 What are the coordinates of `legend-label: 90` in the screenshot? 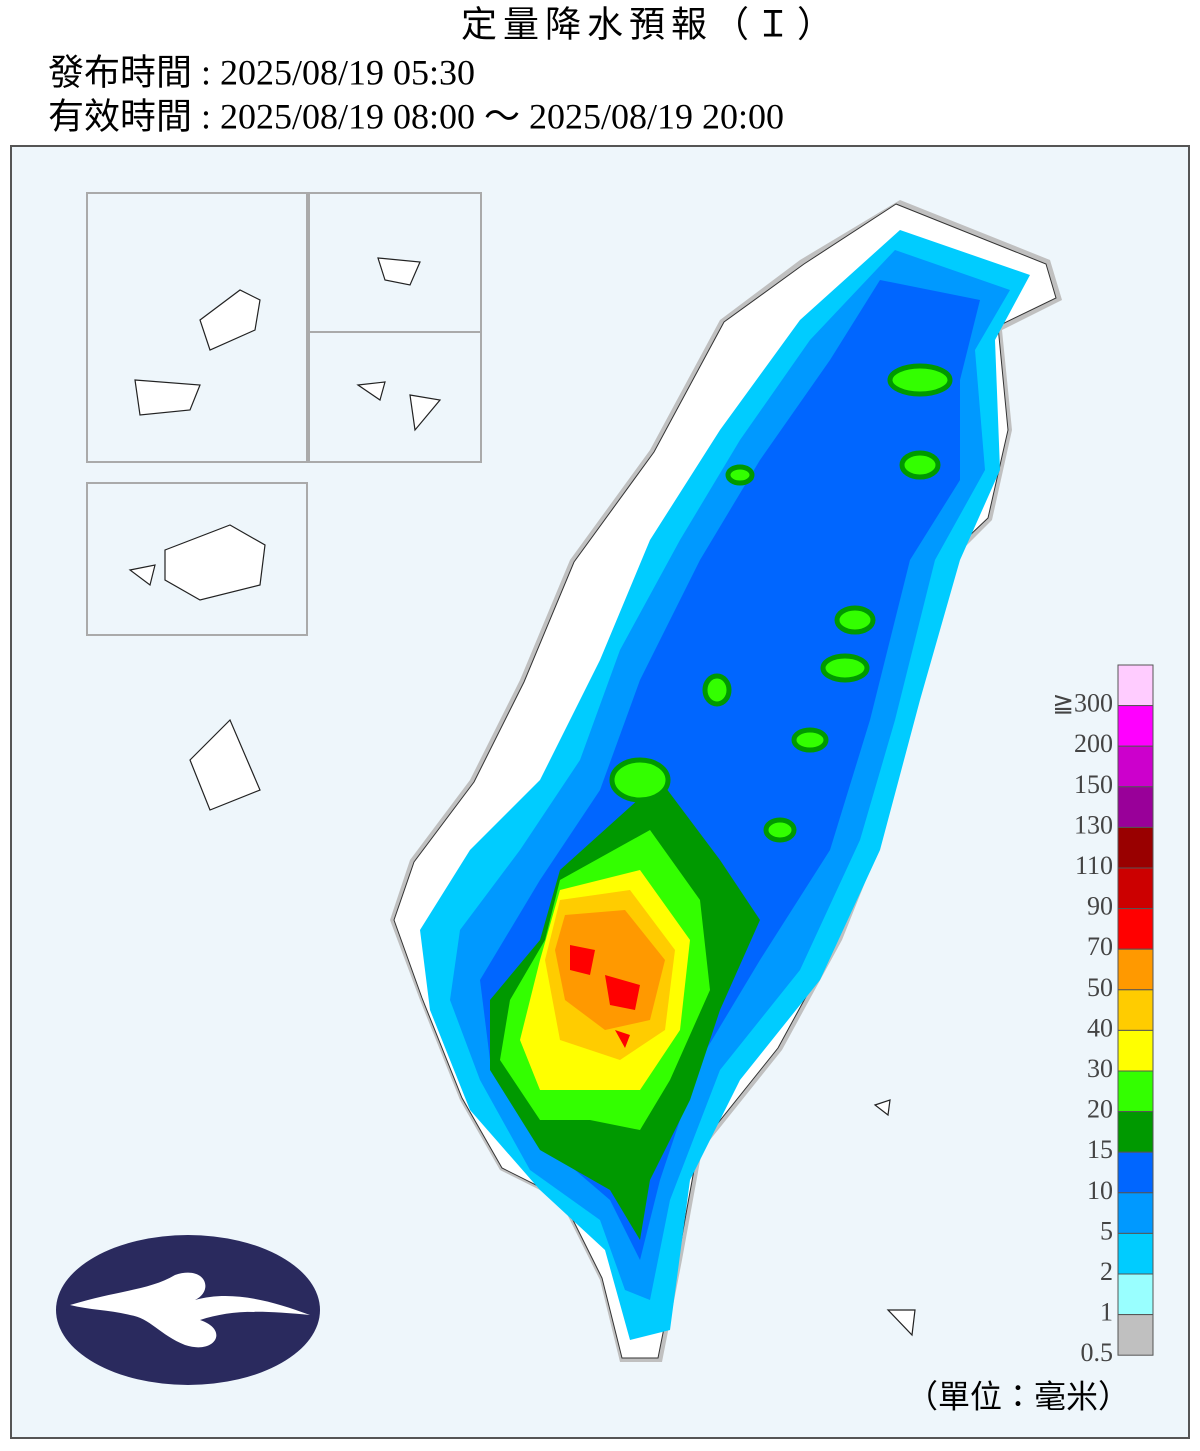 It's located at (1100, 906).